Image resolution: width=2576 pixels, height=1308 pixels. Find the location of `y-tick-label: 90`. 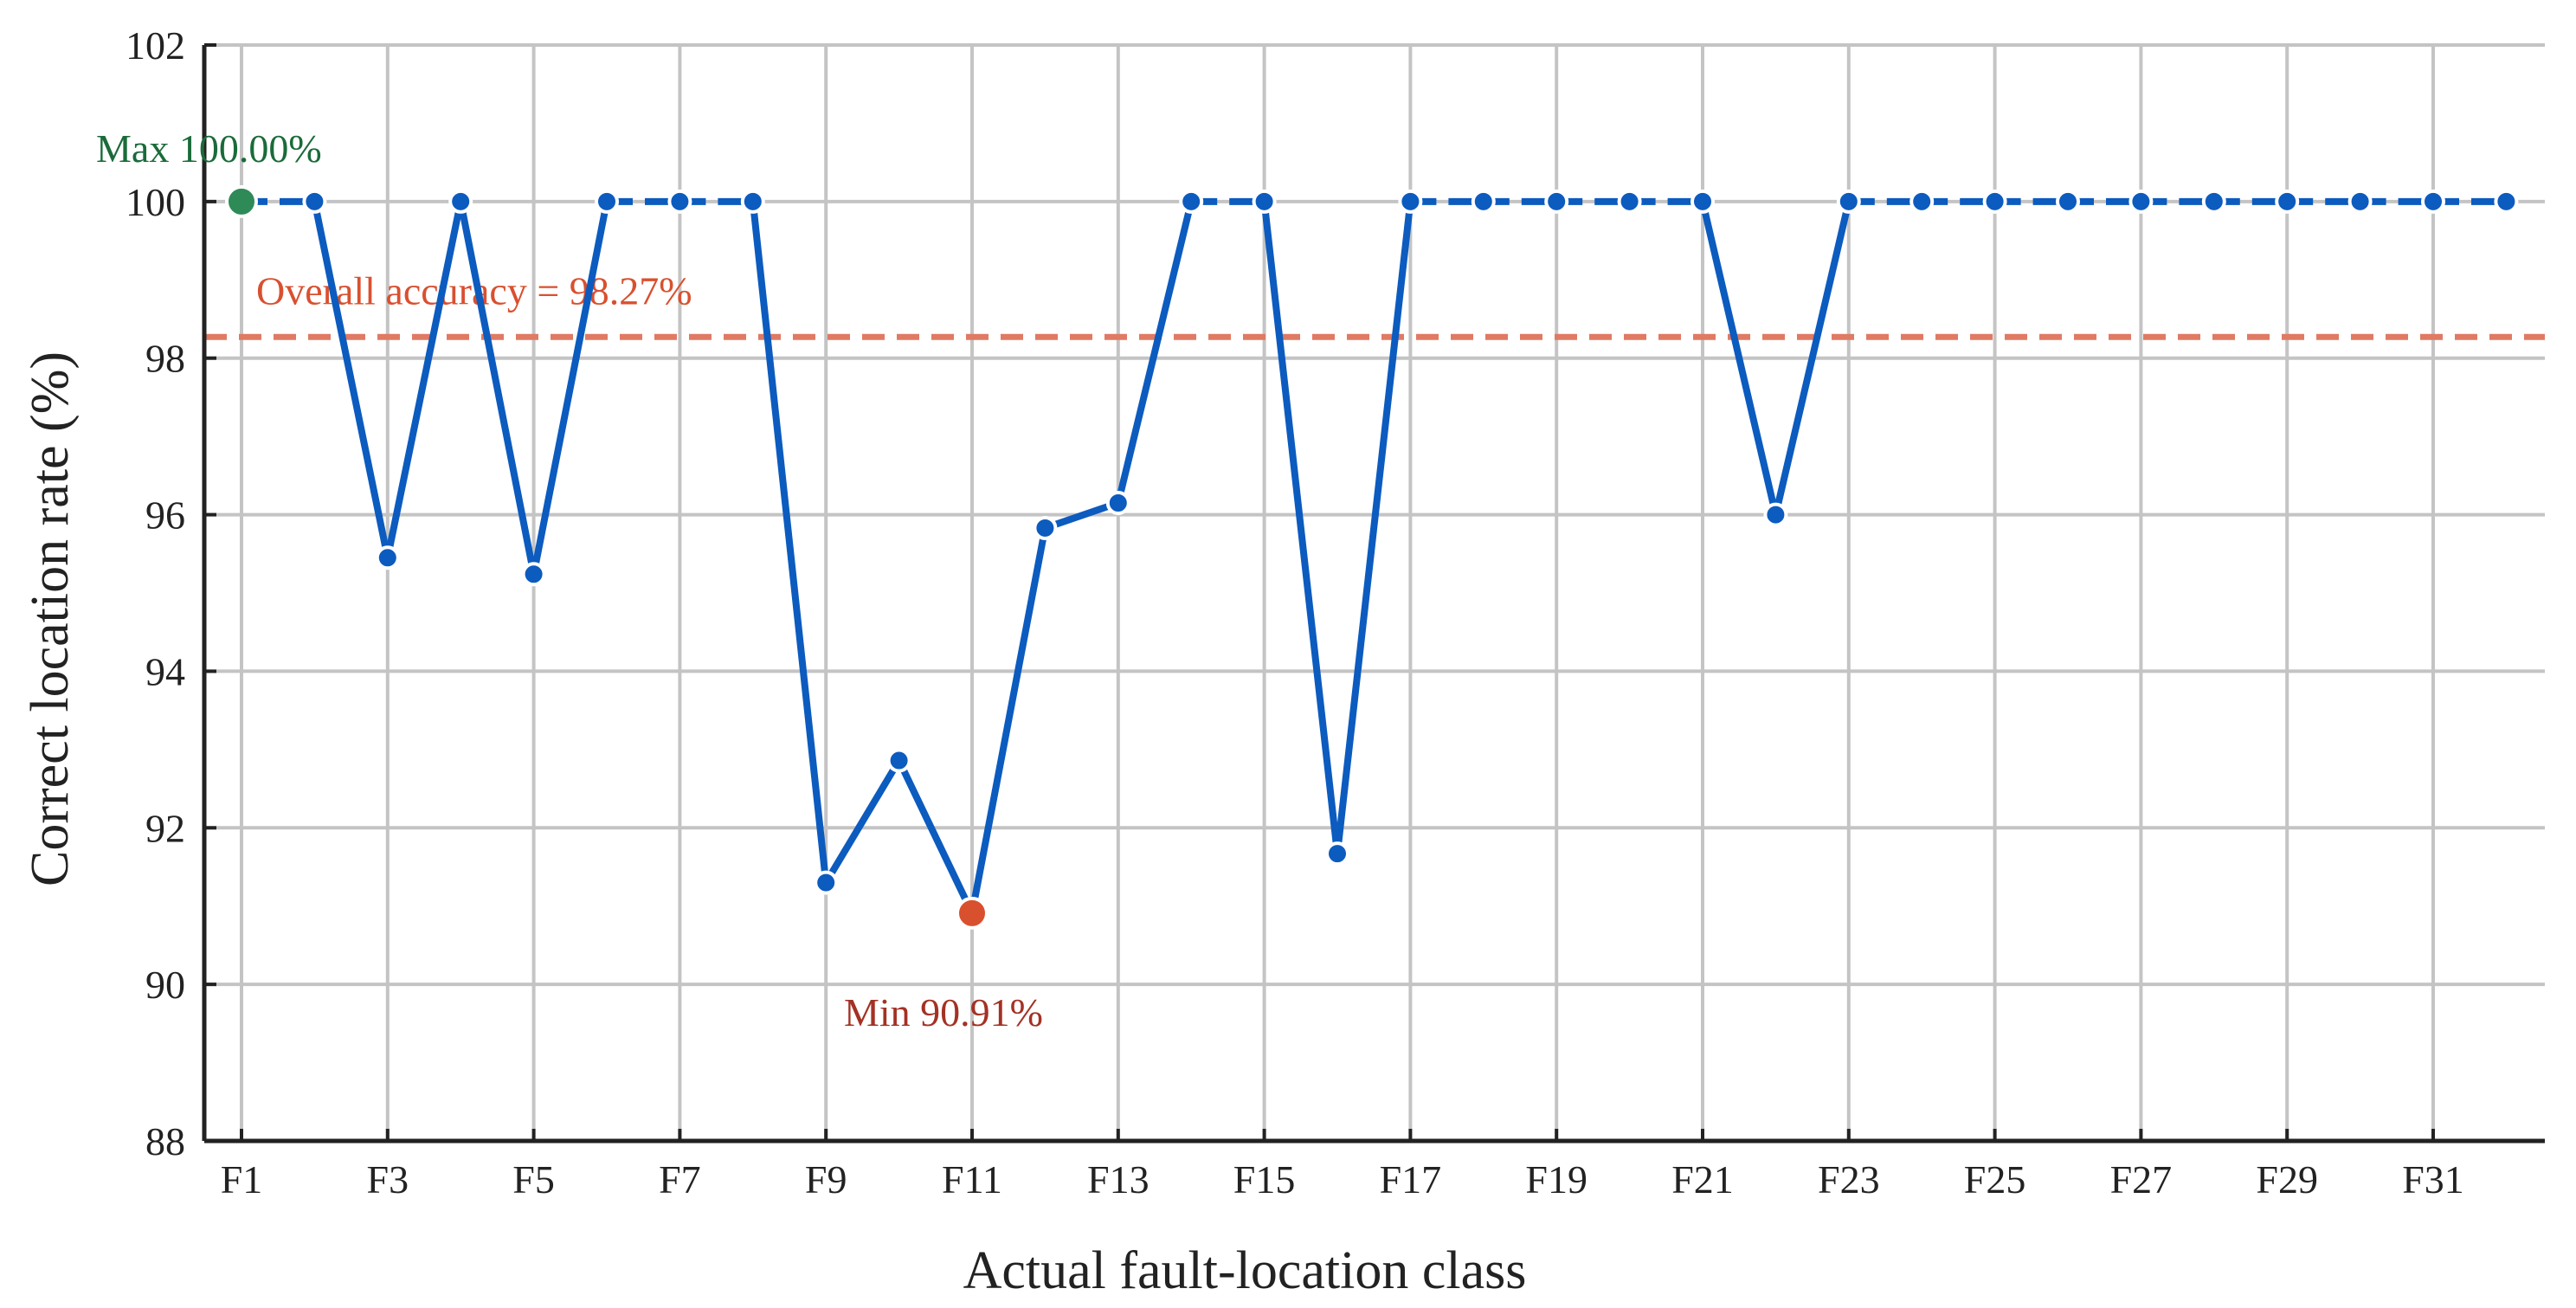

y-tick-label: 90 is located at coordinates (165, 985).